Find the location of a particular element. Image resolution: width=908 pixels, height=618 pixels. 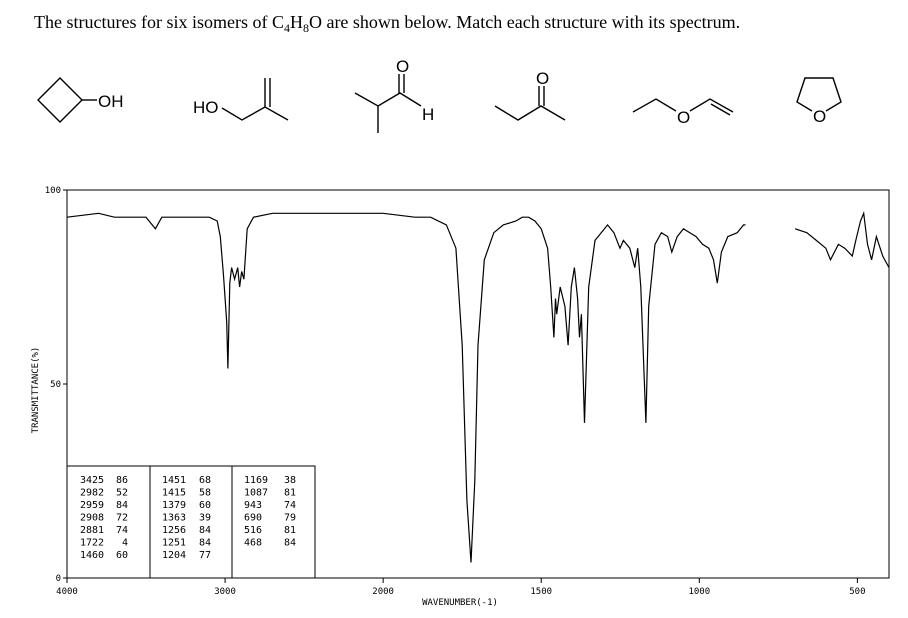

x-tick-label: 4000 is located at coordinates (67, 592).